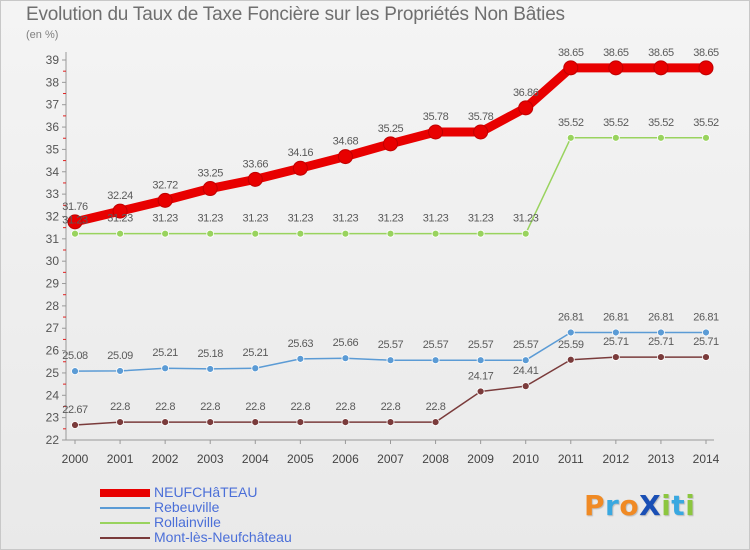 This screenshot has height=550, width=750. I want to click on data-label: 25.08, so click(75, 356).